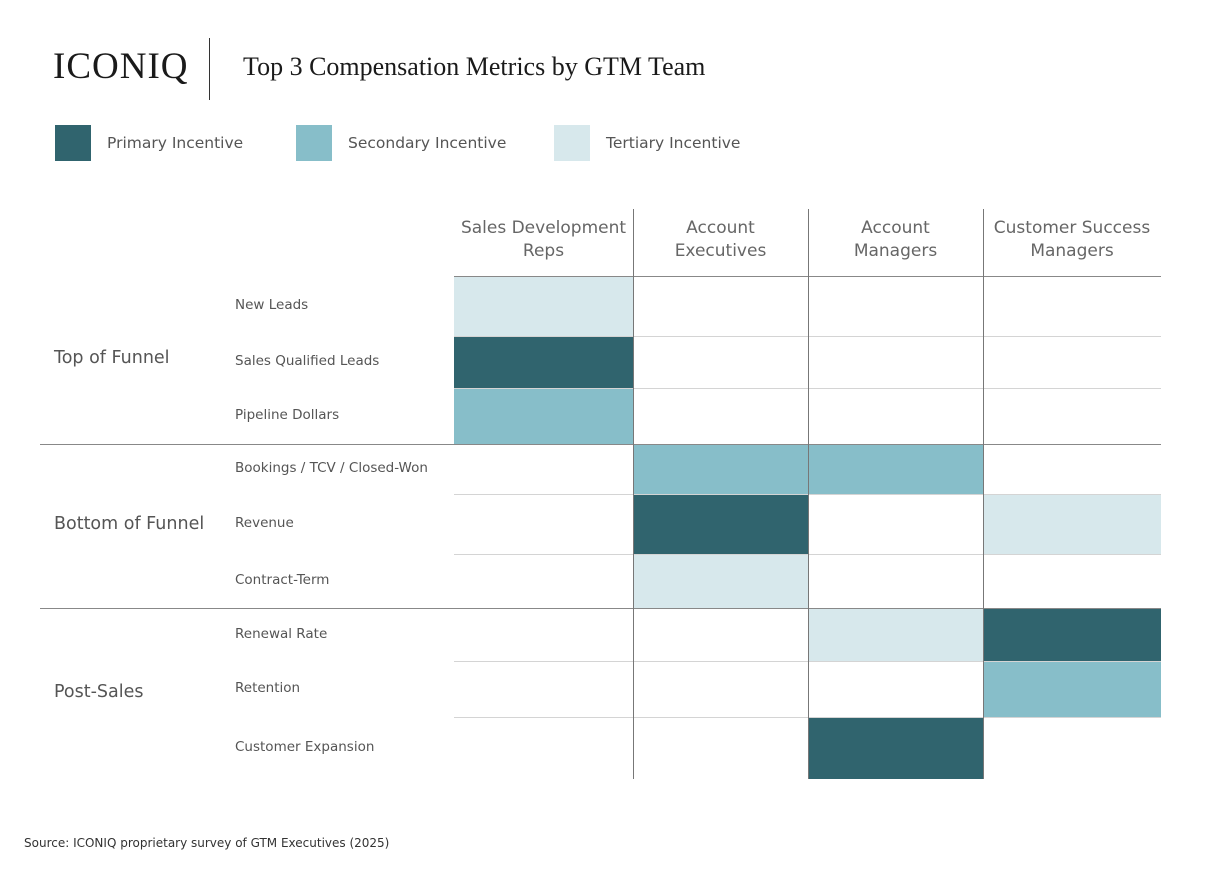 The height and width of the screenshot is (882, 1216). I want to click on column-header-line: Reps, so click(543, 251).